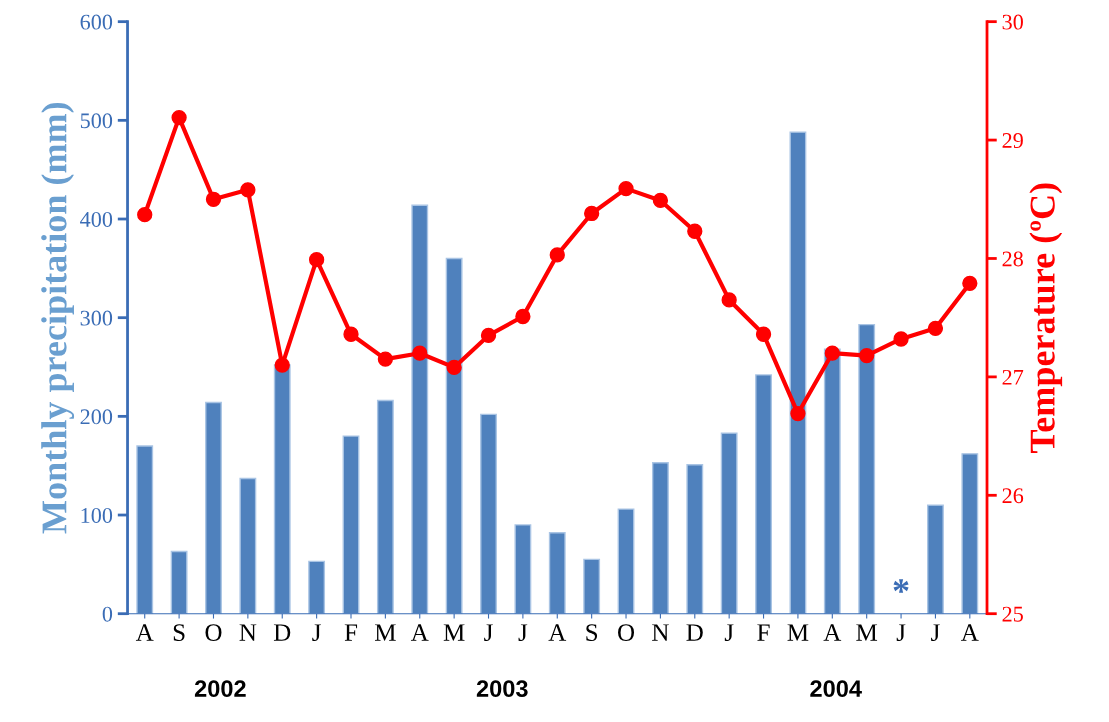  What do you see at coordinates (502, 689) in the screenshot?
I see `text: 2003` at bounding box center [502, 689].